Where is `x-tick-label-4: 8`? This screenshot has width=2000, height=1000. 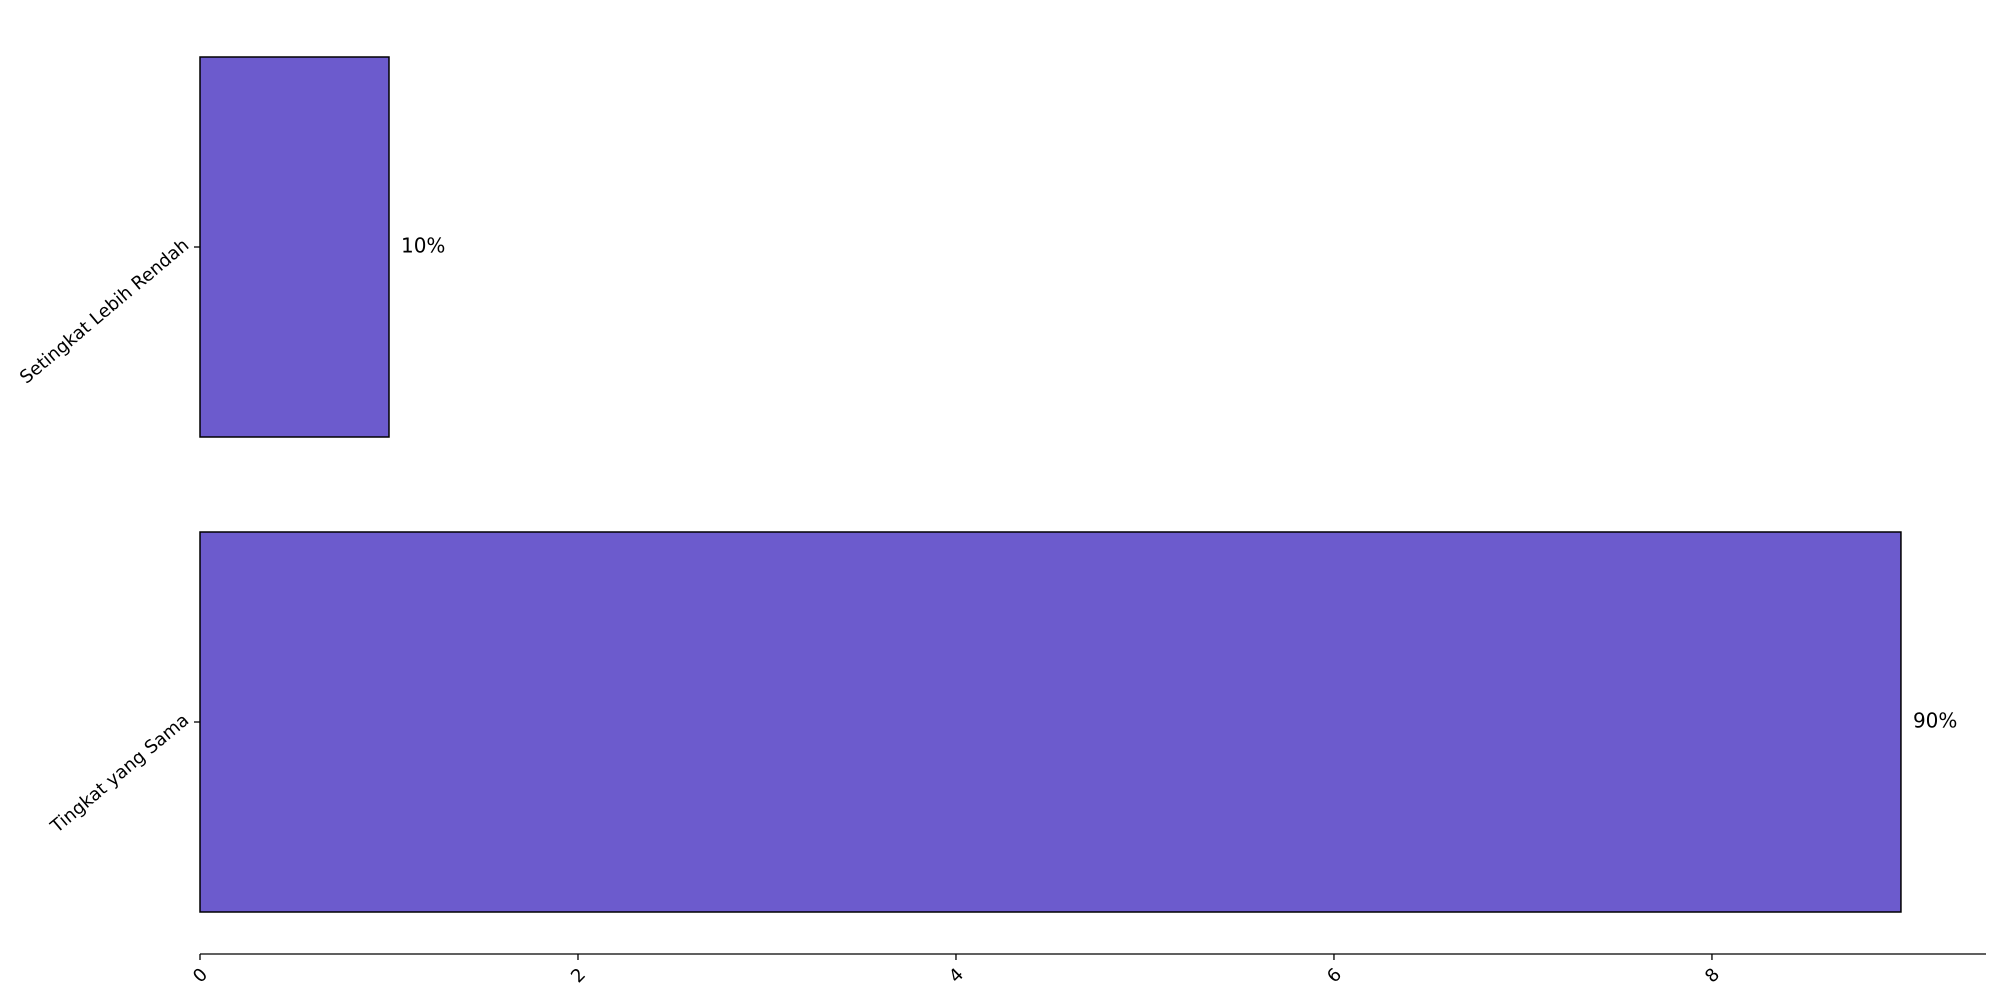
x-tick-label-4: 8 is located at coordinates (1712, 975).